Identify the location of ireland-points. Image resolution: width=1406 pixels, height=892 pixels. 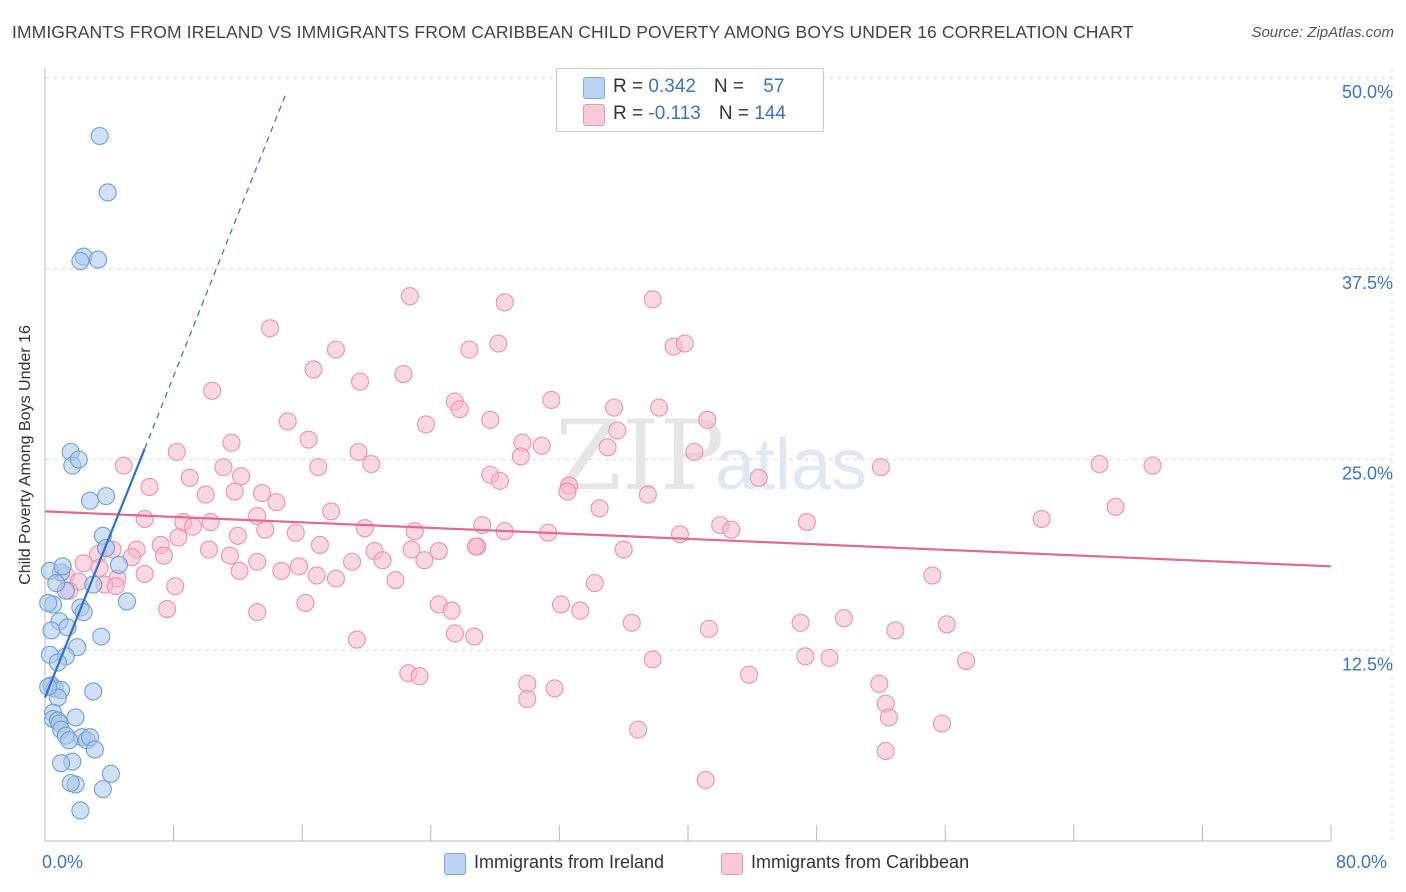
(88, 473).